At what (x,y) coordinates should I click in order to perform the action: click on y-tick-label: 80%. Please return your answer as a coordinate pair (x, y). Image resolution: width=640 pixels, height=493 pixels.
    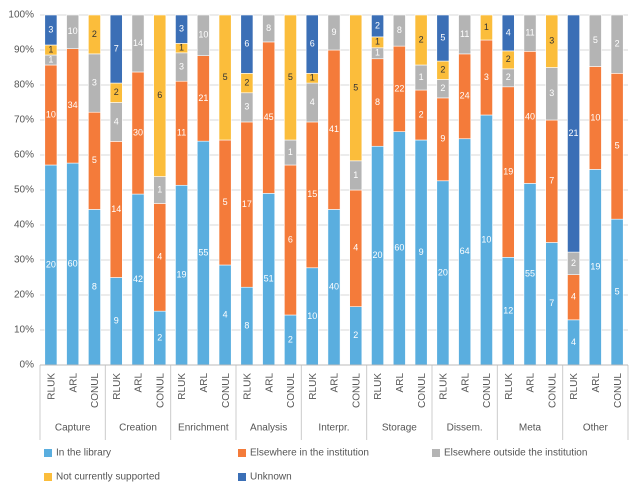
    Looking at the image, I should click on (24, 85).